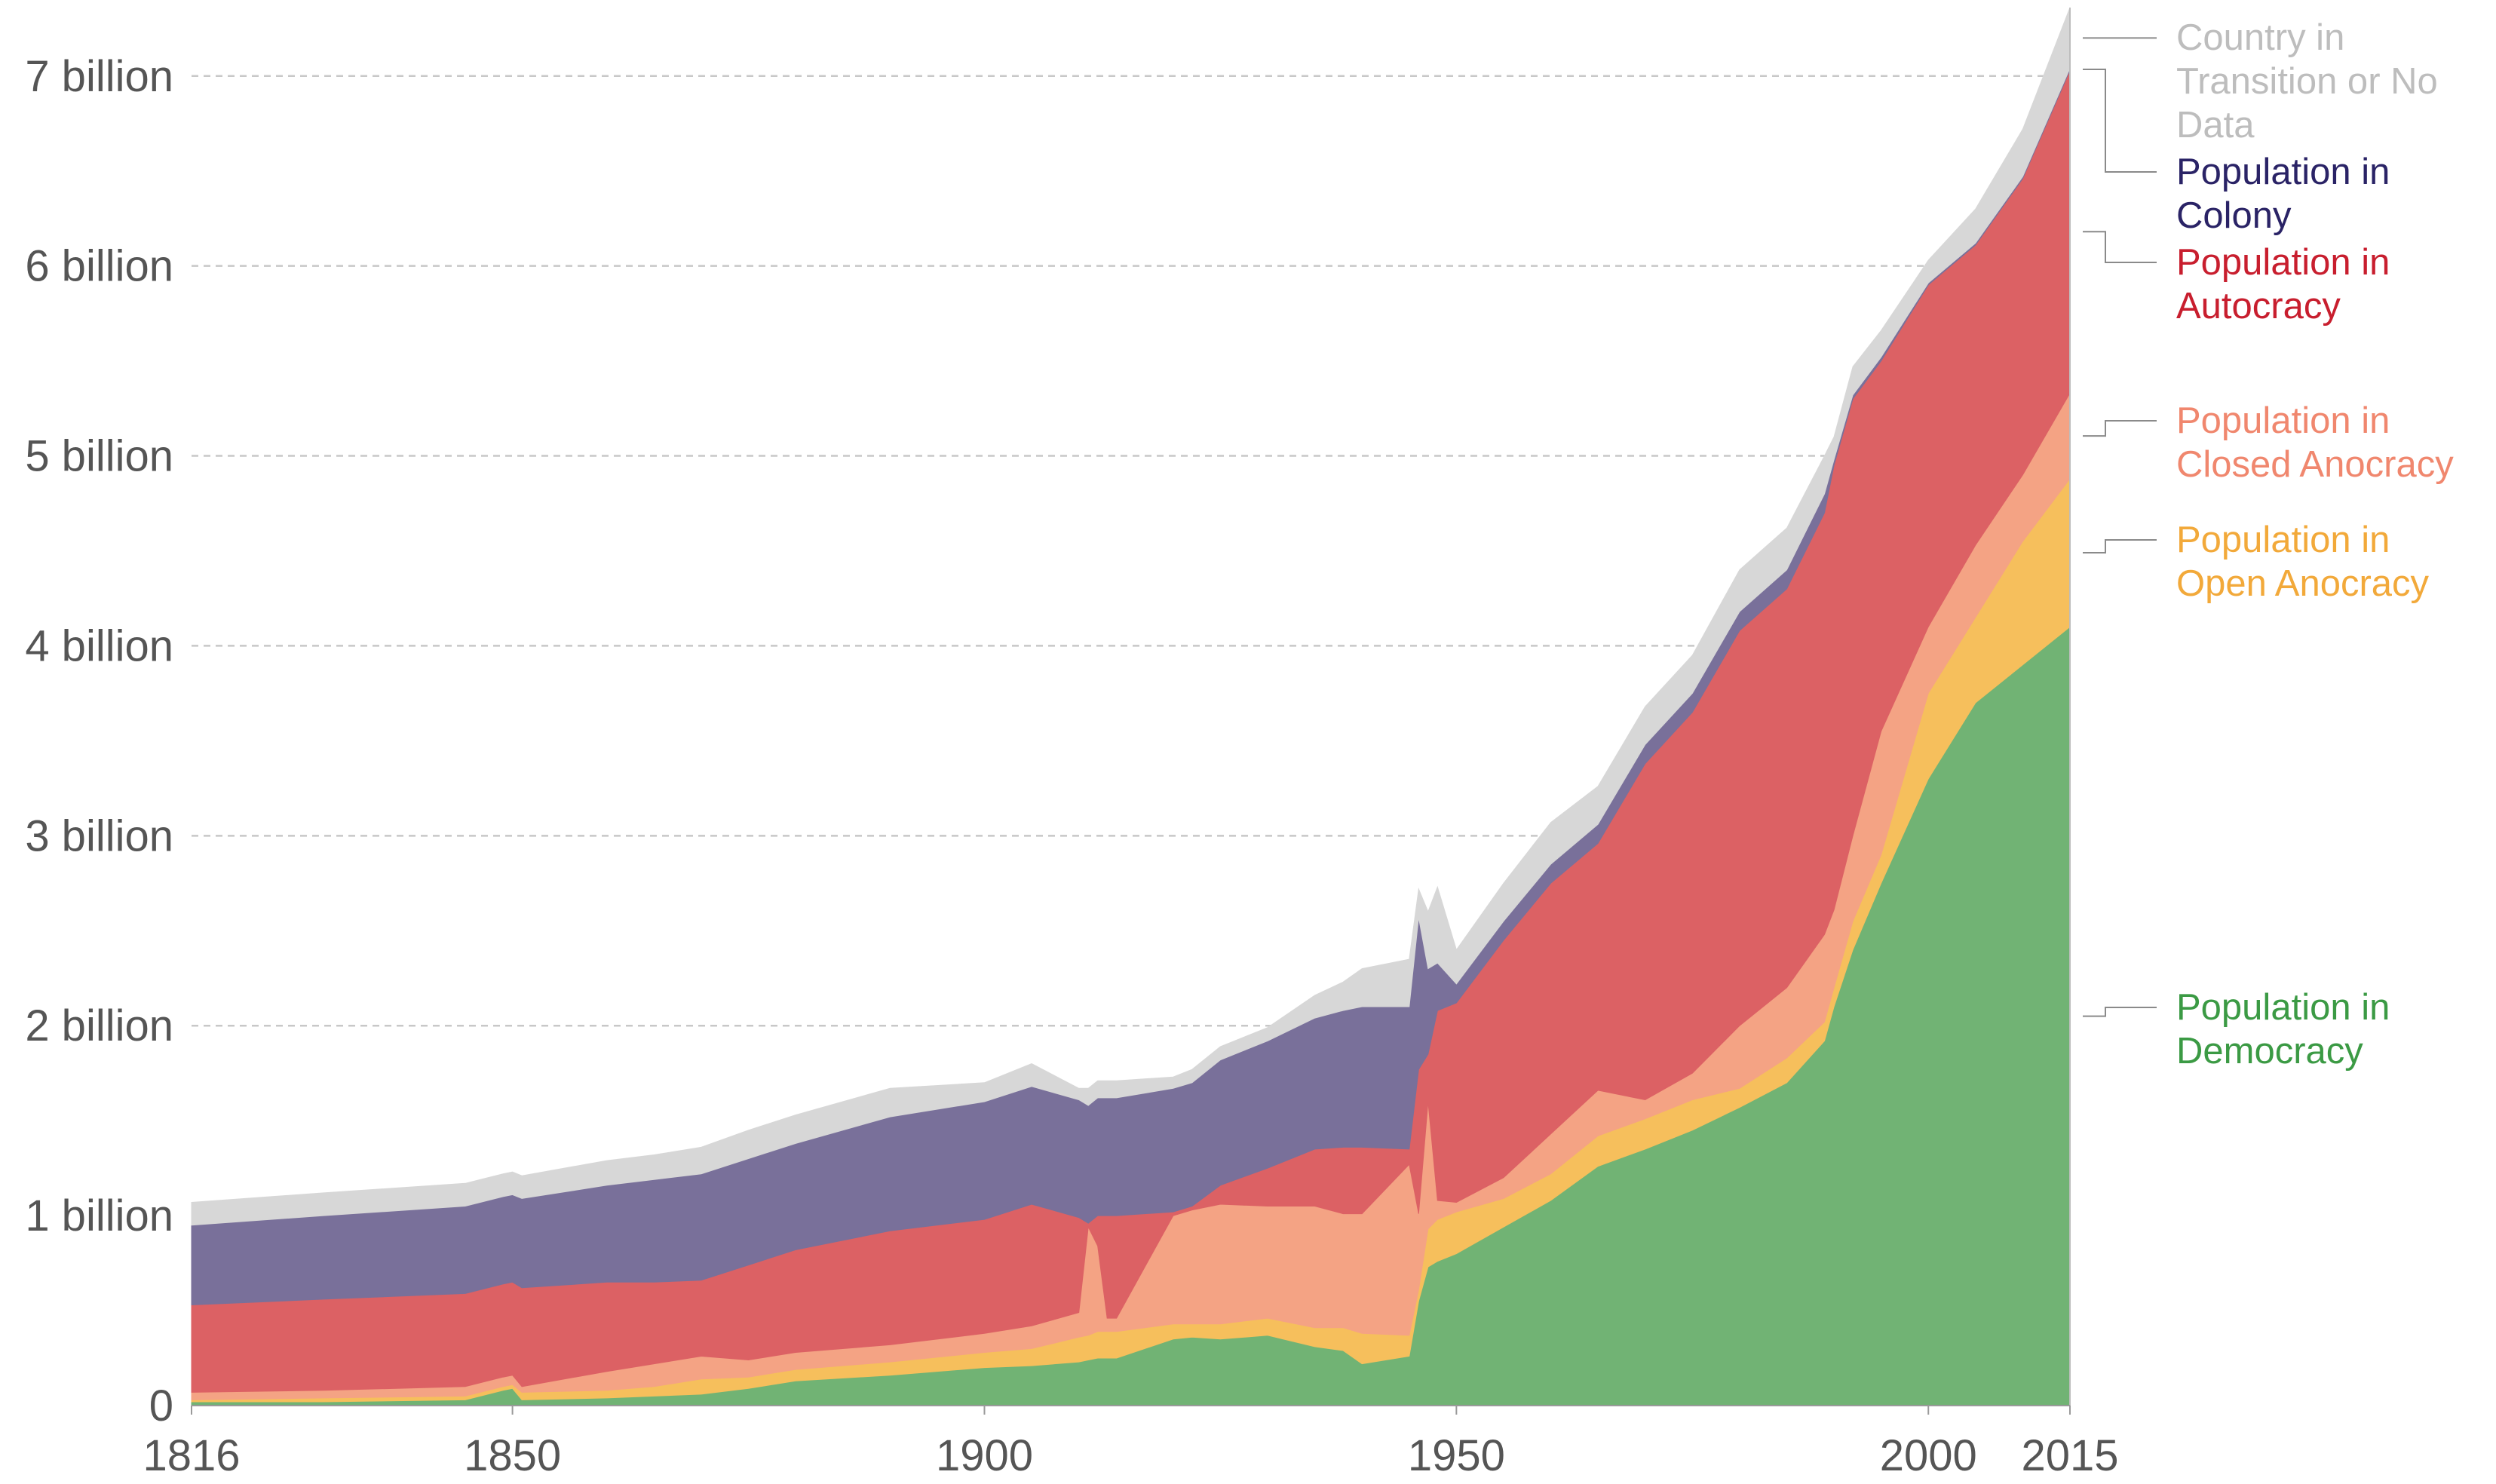 The image size is (2496, 1484). I want to click on y-tick-label: 6 billion, so click(99, 266).